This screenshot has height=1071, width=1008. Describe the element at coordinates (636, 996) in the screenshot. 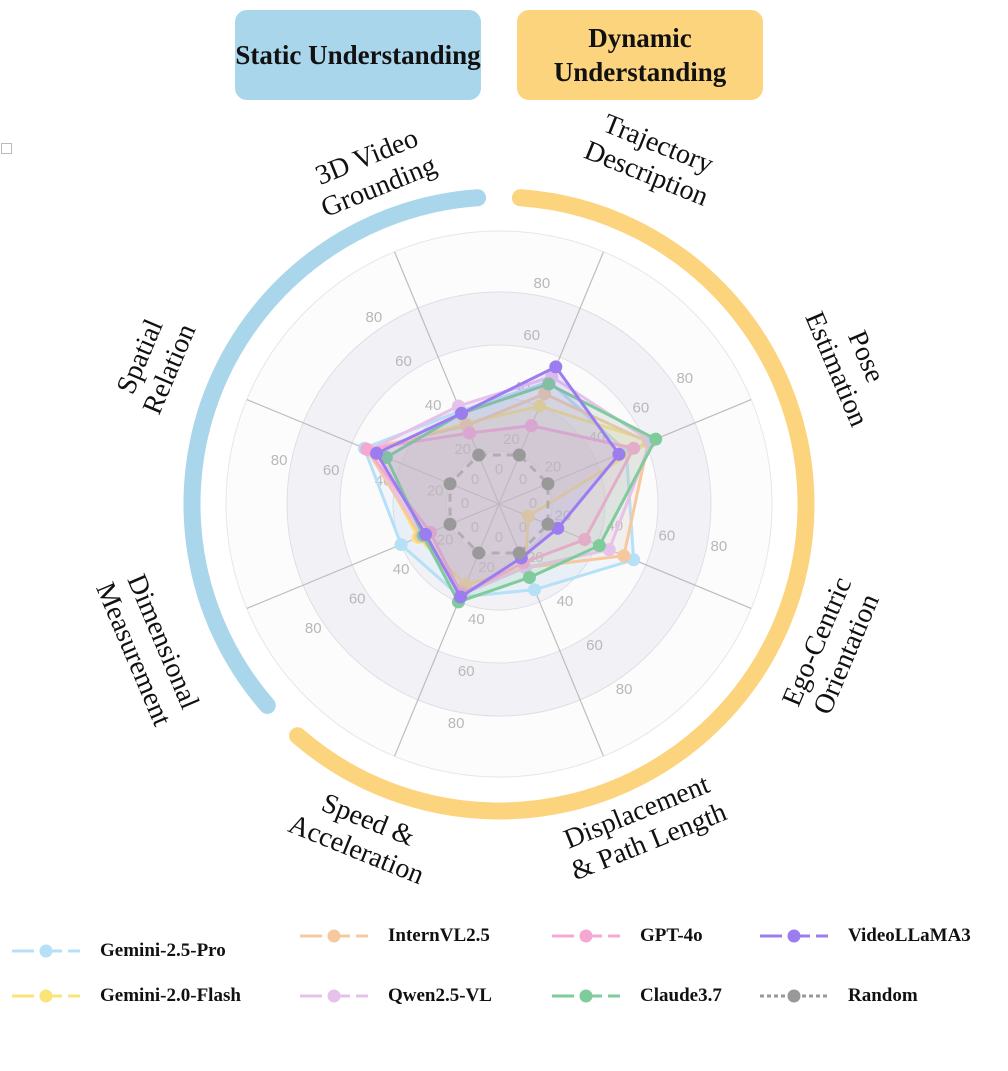

I see `legend-item: Claude3.7` at that location.